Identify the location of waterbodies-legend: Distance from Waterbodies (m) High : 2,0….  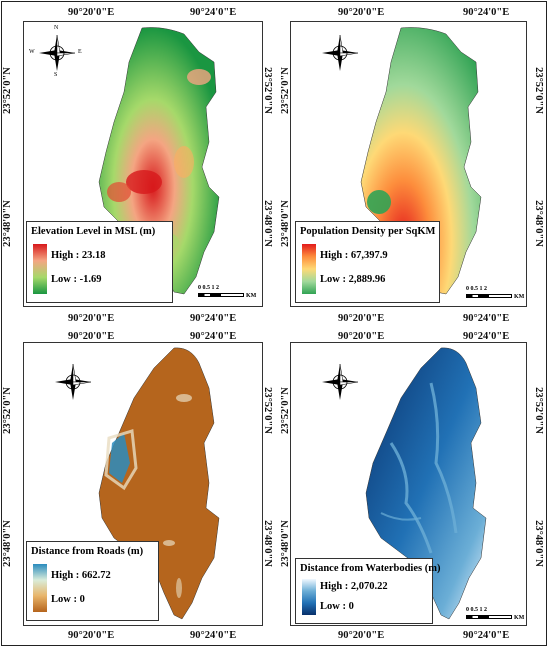
(367, 591).